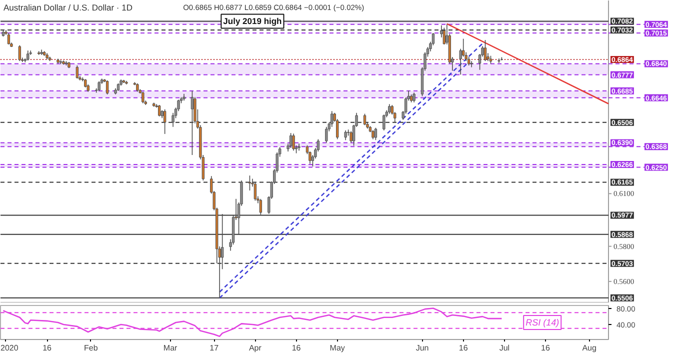 The image size is (680, 354). What do you see at coordinates (170, 348) in the screenshot?
I see `x-tick-label: Mar` at bounding box center [170, 348].